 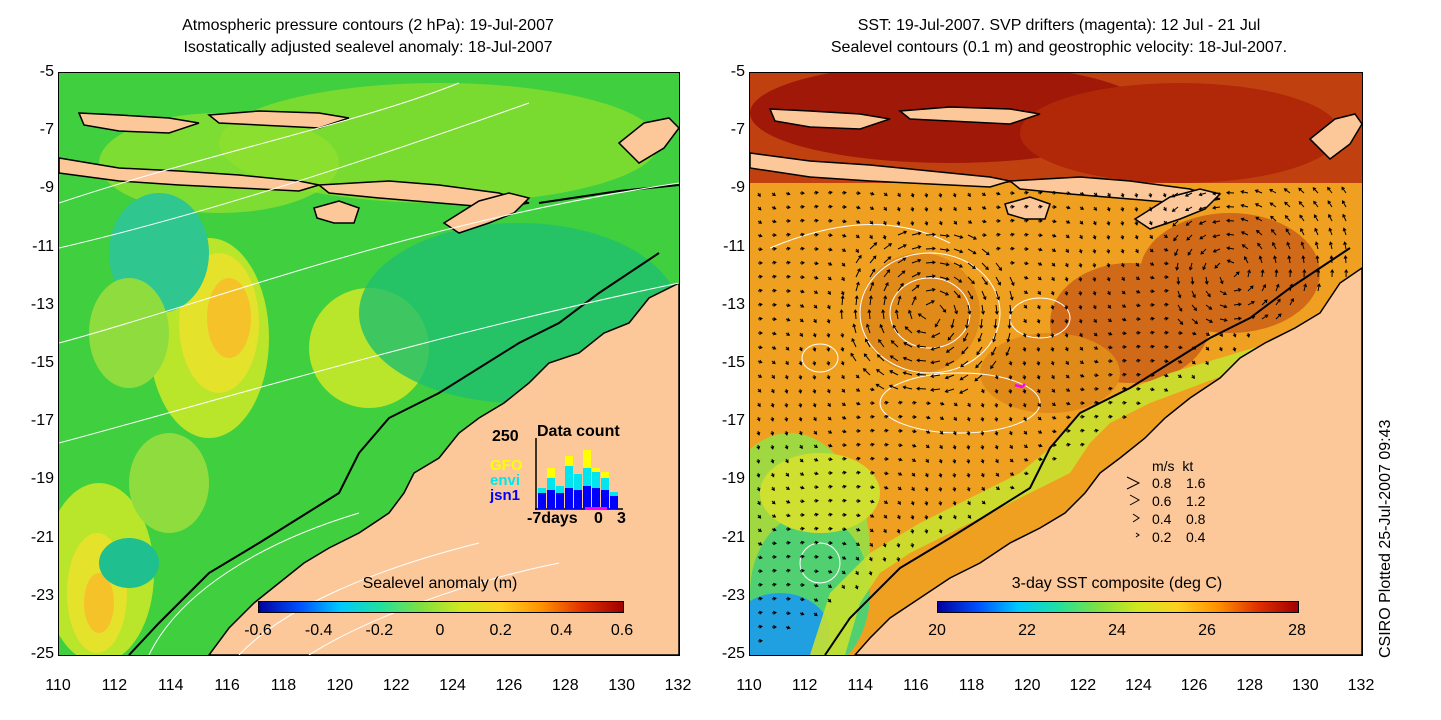 What do you see at coordinates (565, 685) in the screenshot?
I see `left-xtick-label: 128` at bounding box center [565, 685].